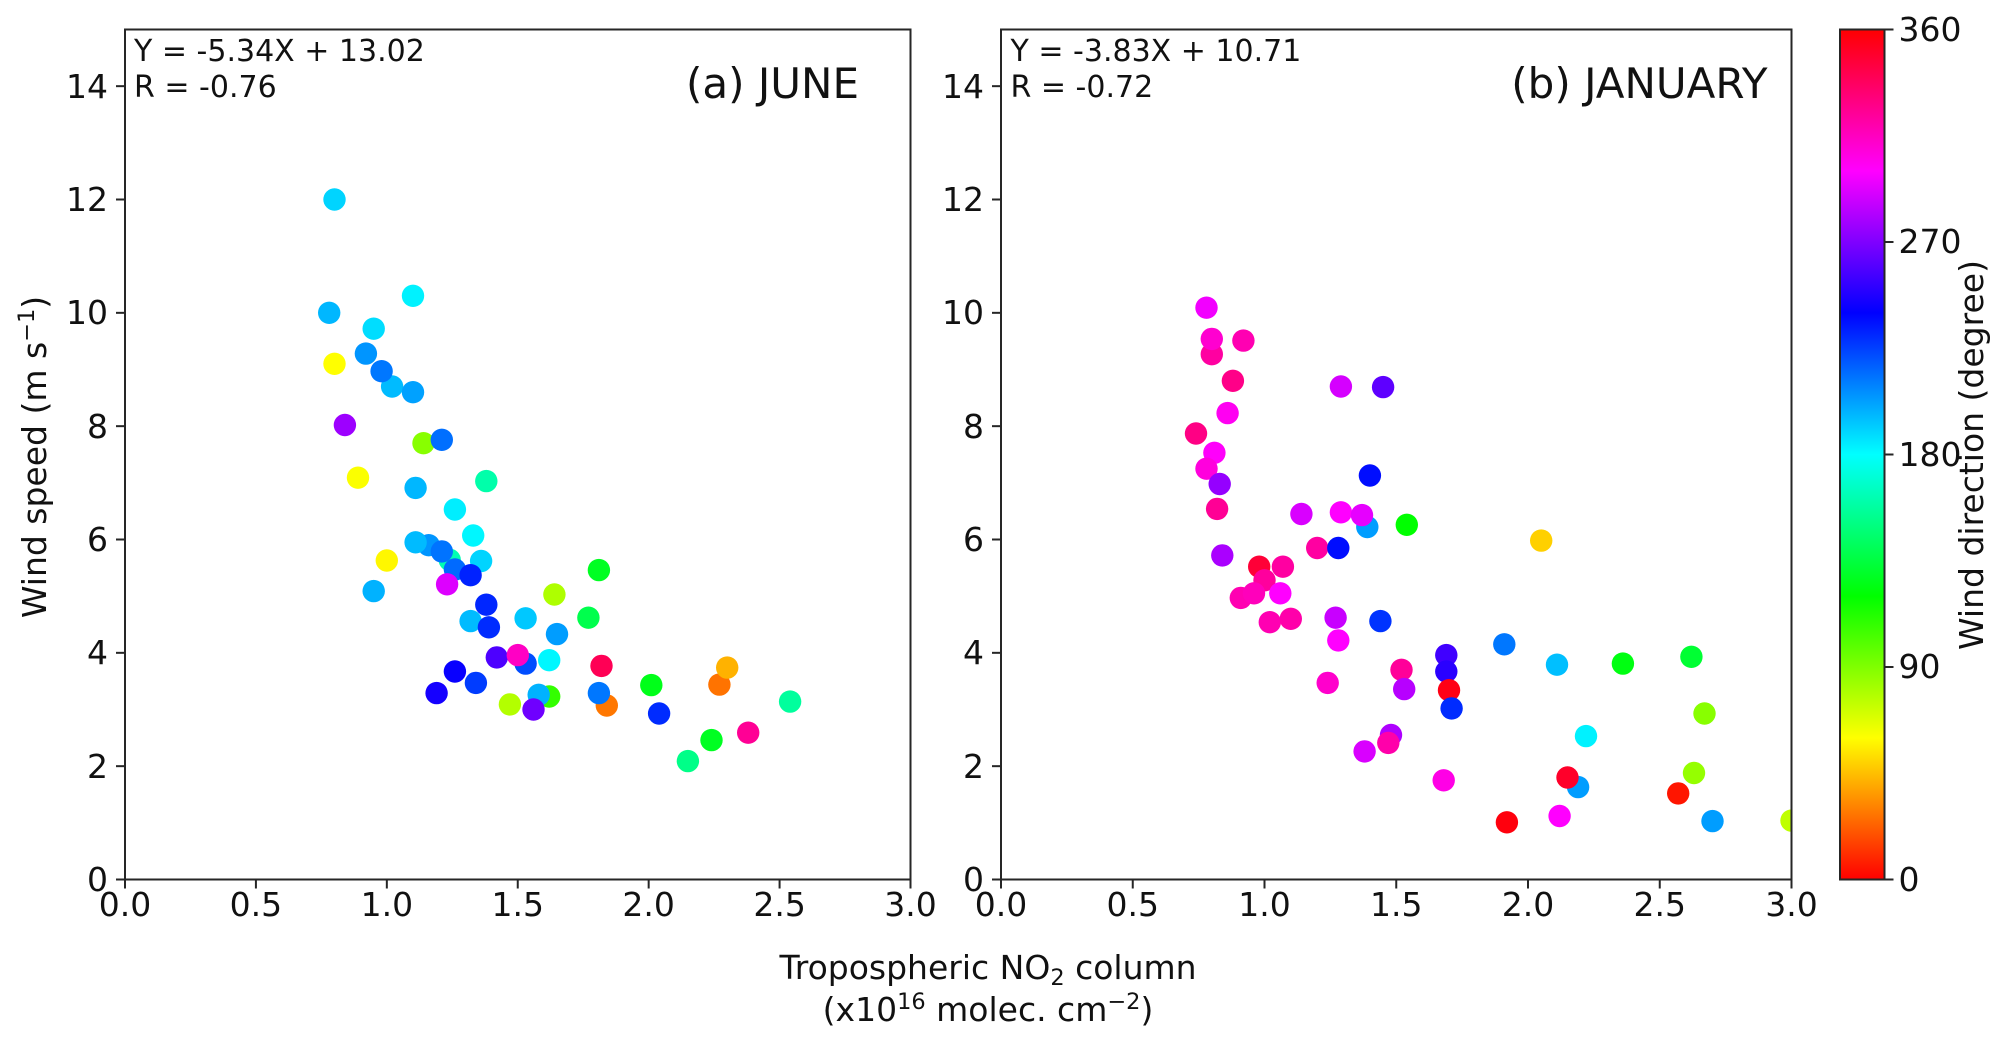 This screenshot has width=2011, height=1051. What do you see at coordinates (1001, 904) in the screenshot?
I see `x-tick-label: 0.0` at bounding box center [1001, 904].